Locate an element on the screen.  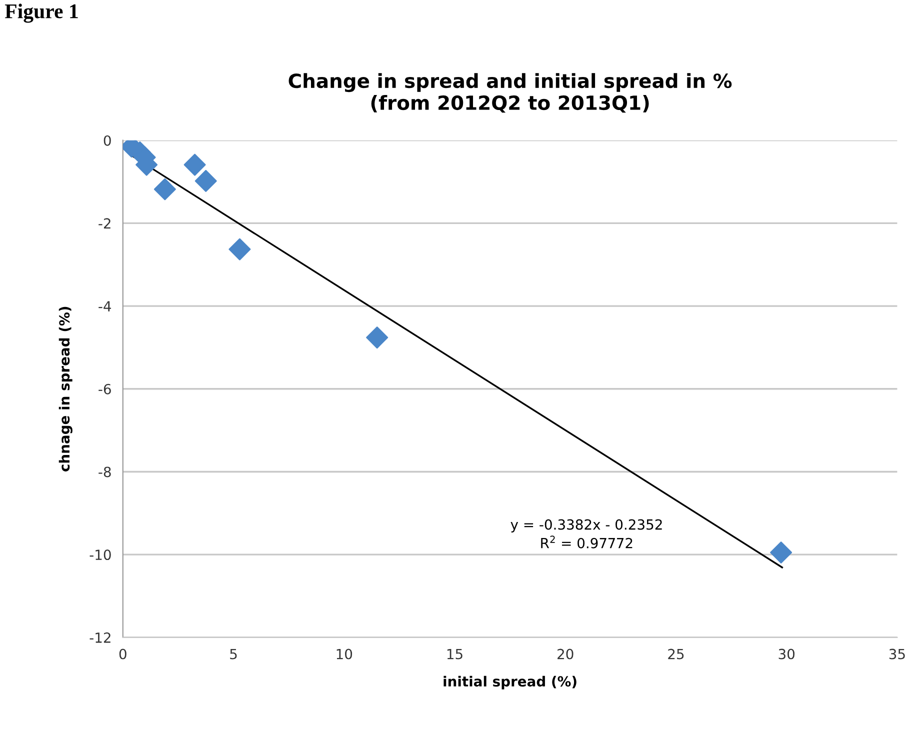
y-tick-label: -8 is located at coordinates (104, 472).